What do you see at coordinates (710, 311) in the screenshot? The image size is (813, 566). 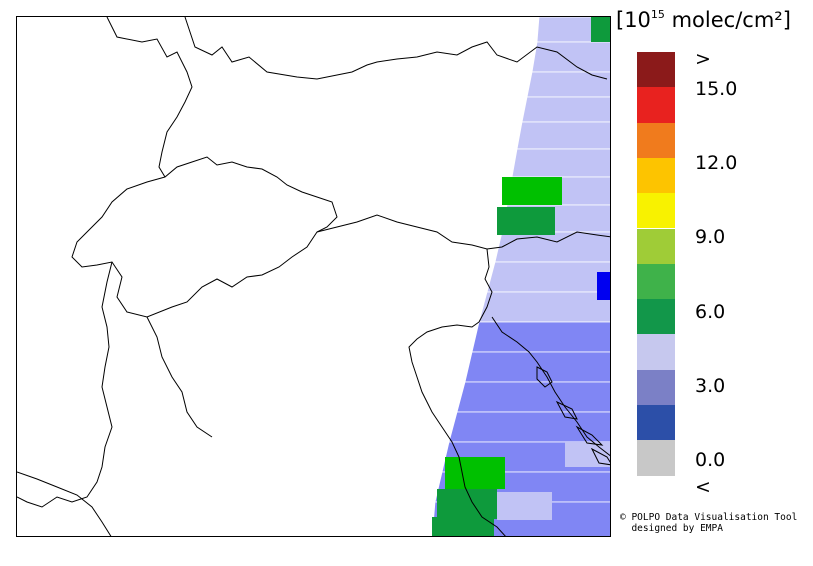 I see `legend-tick: 6.0` at bounding box center [710, 311].